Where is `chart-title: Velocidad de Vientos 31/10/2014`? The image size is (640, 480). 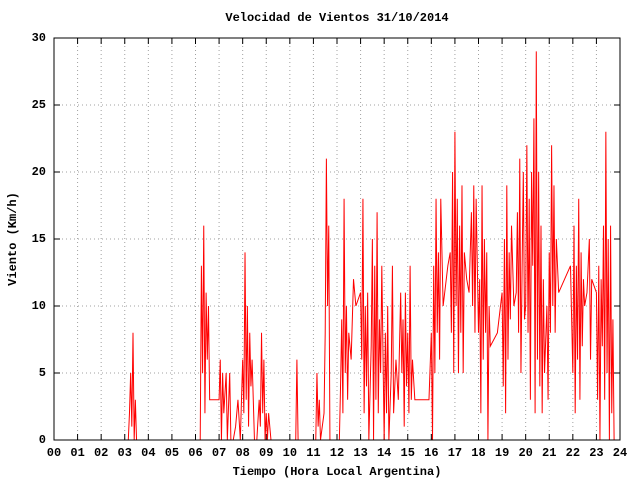 chart-title: Velocidad de Vientos 31/10/2014 is located at coordinates (336, 18).